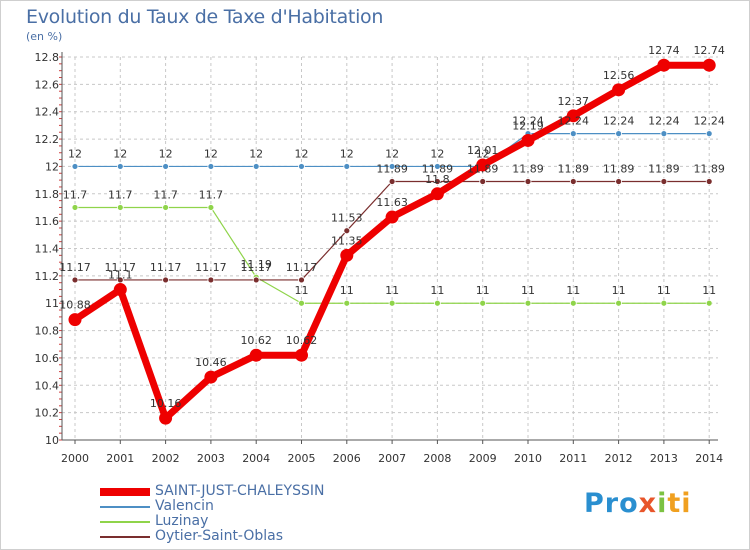 Image resolution: width=750 pixels, height=550 pixels. What do you see at coordinates (125, 522) in the screenshot?
I see `legend-swatch-luzinay` at bounding box center [125, 522].